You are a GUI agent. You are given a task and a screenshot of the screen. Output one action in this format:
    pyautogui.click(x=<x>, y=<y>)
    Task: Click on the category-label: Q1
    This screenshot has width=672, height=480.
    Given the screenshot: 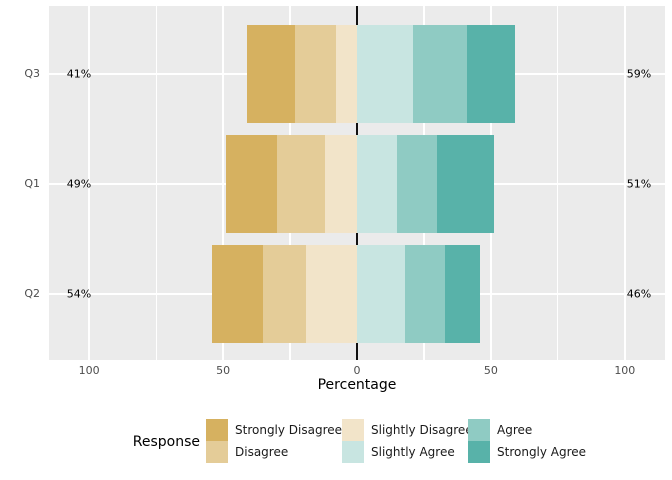 What is the action you would take?
    pyautogui.click(x=32, y=183)
    